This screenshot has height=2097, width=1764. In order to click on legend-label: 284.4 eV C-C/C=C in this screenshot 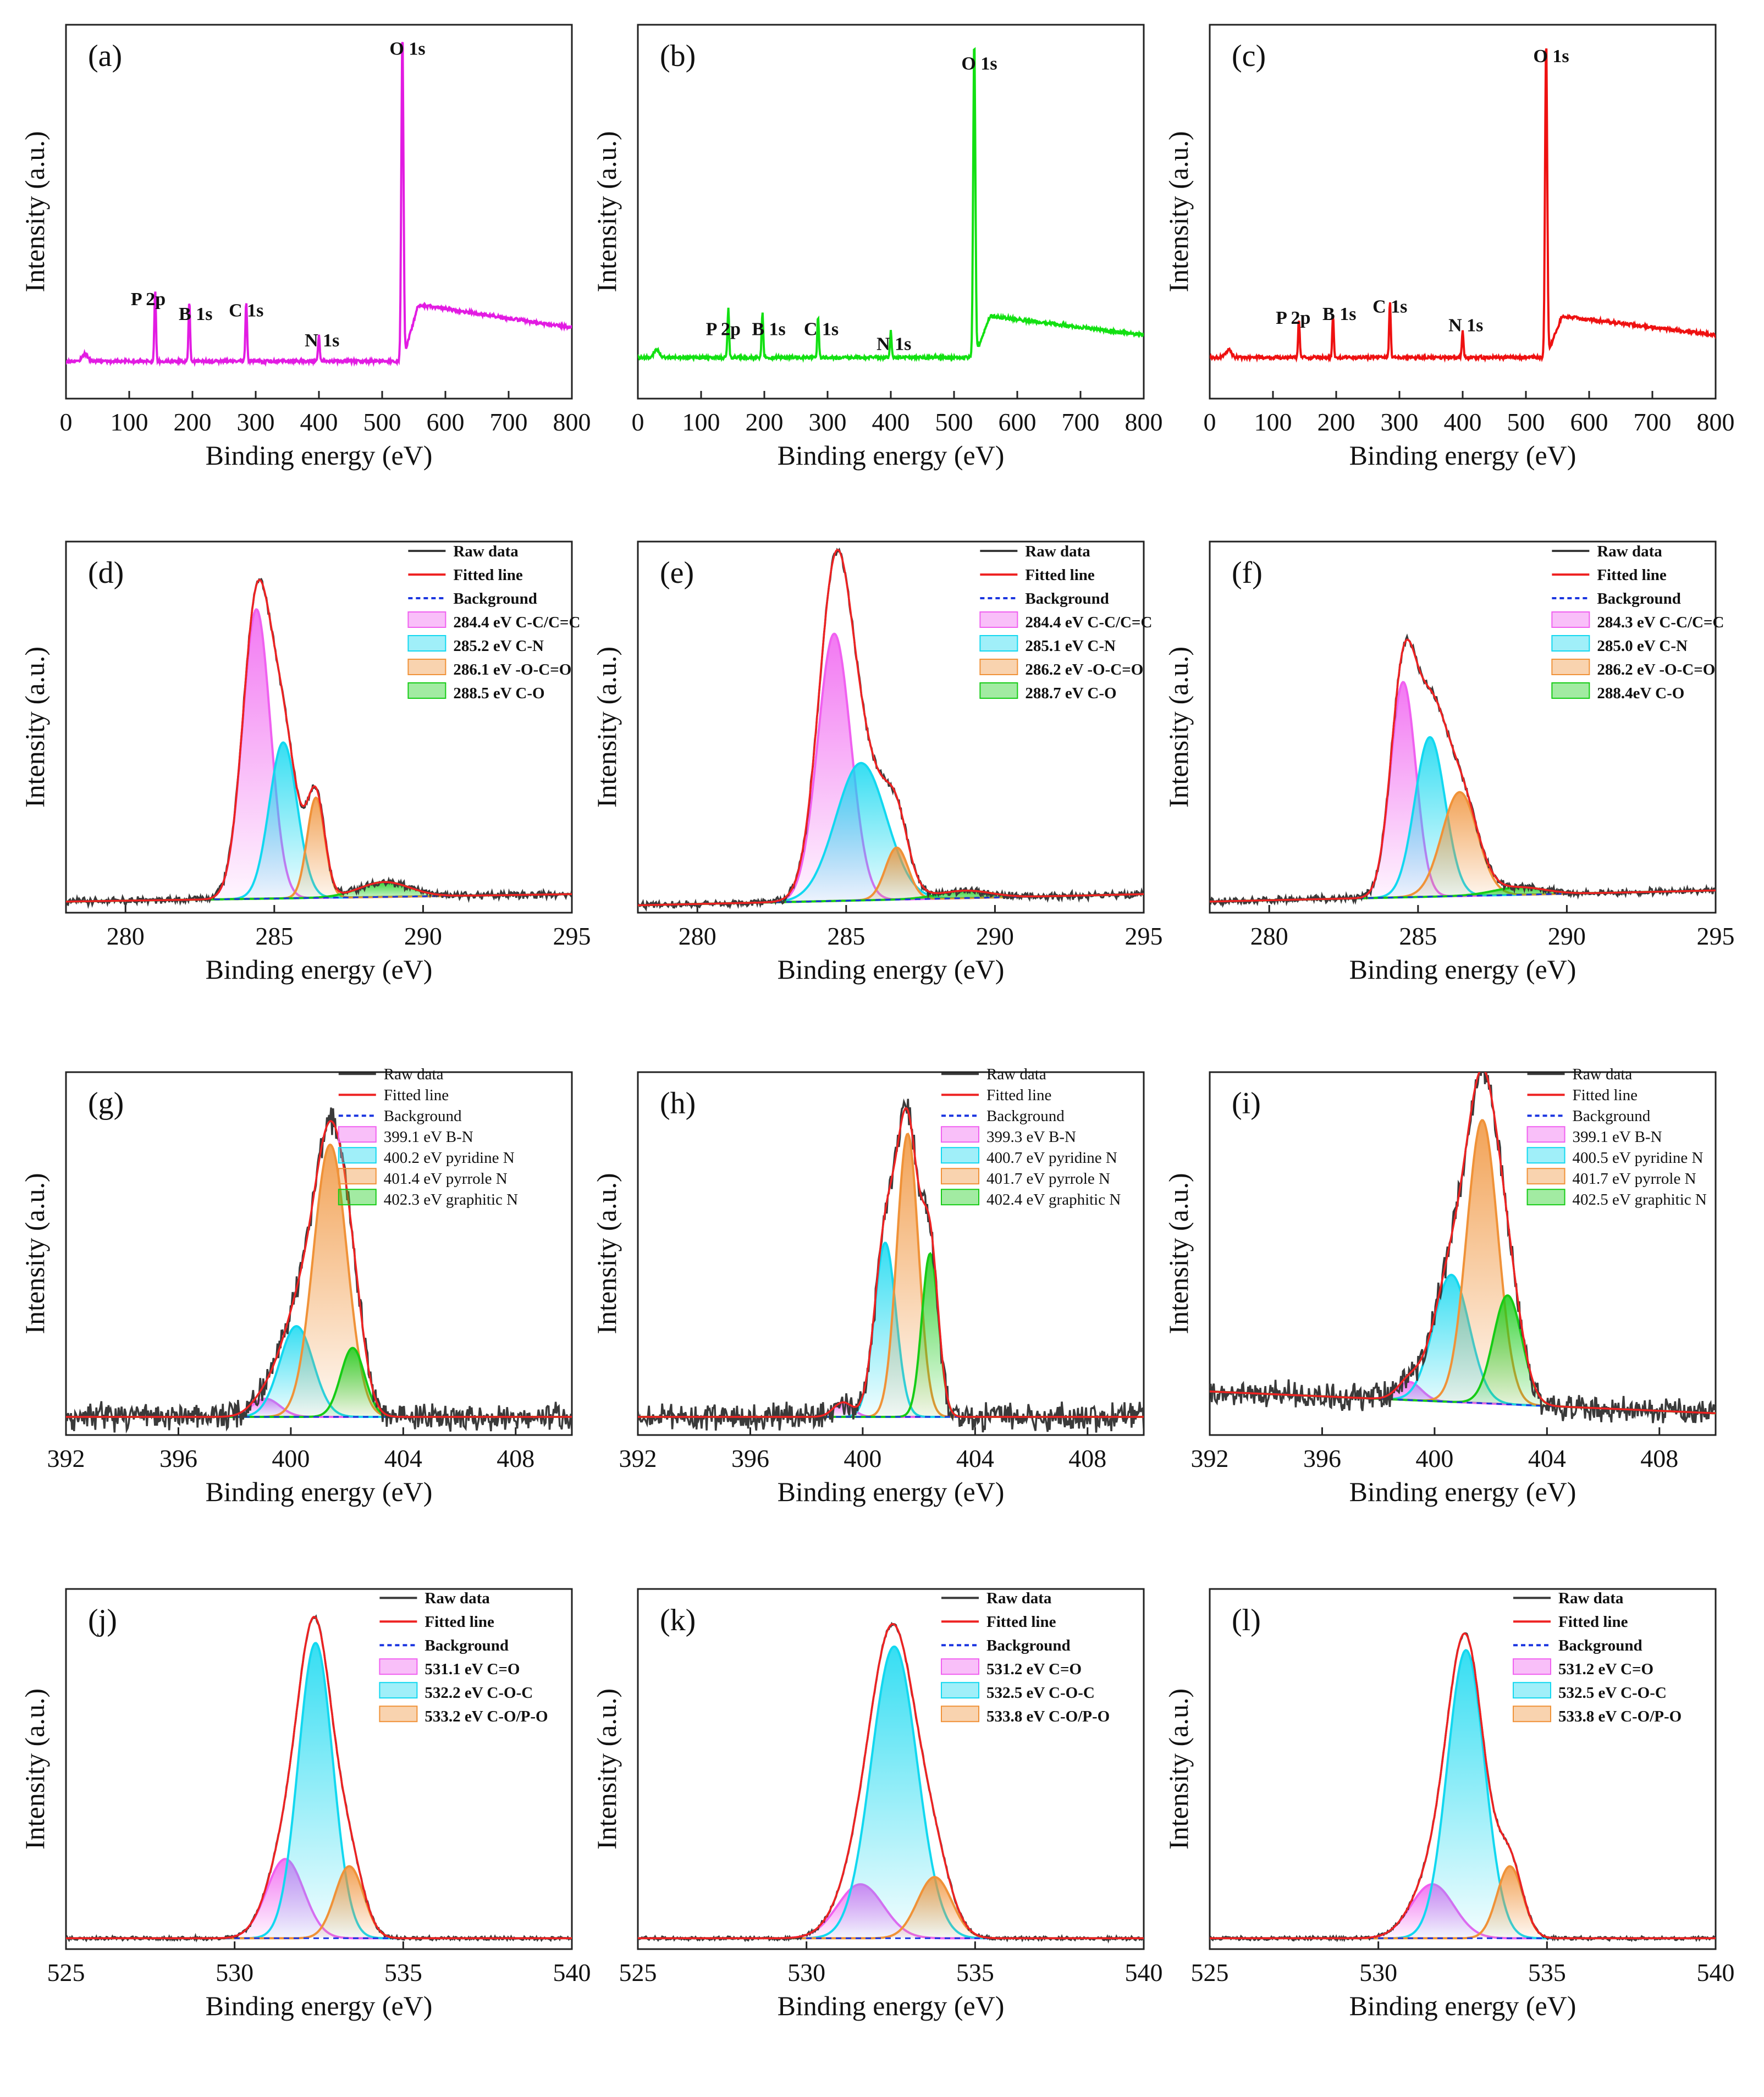, I will do `click(1088, 622)`.